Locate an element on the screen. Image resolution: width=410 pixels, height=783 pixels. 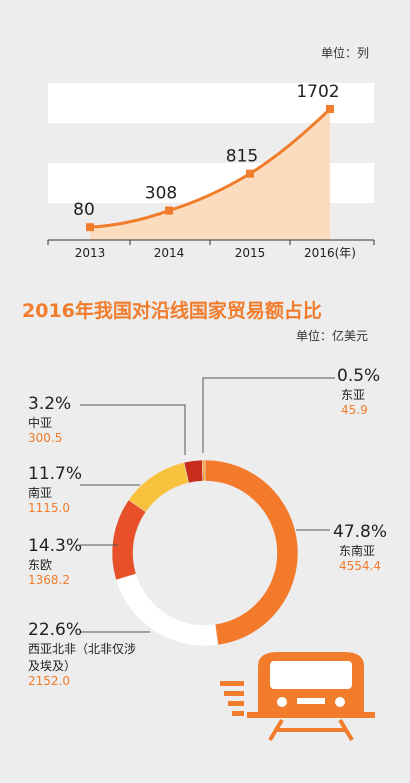
label-central-asia: 3.2% 中亚 300.5 is located at coordinates (63, 419).